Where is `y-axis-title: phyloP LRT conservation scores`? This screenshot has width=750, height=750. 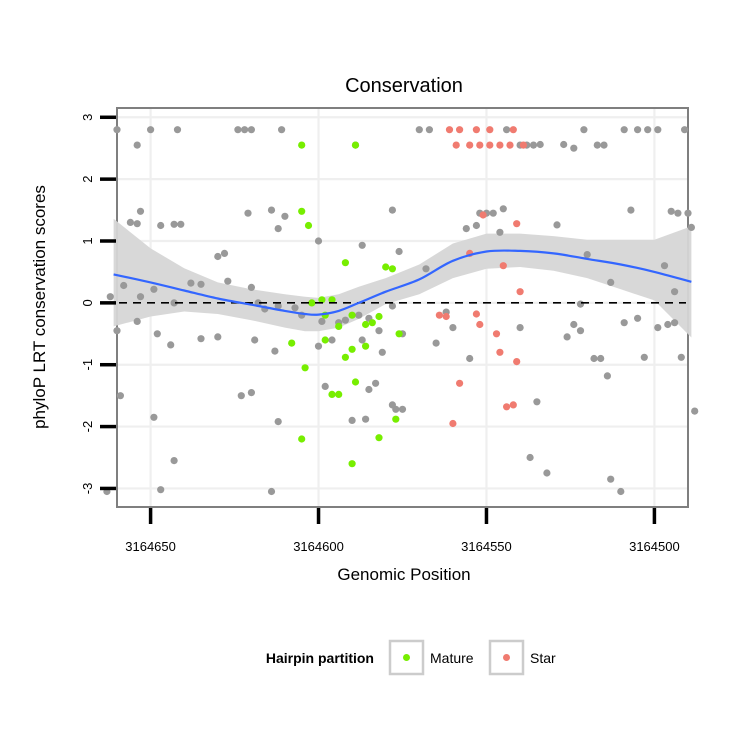 y-axis-title: phyloP LRT conservation scores is located at coordinates (39, 307).